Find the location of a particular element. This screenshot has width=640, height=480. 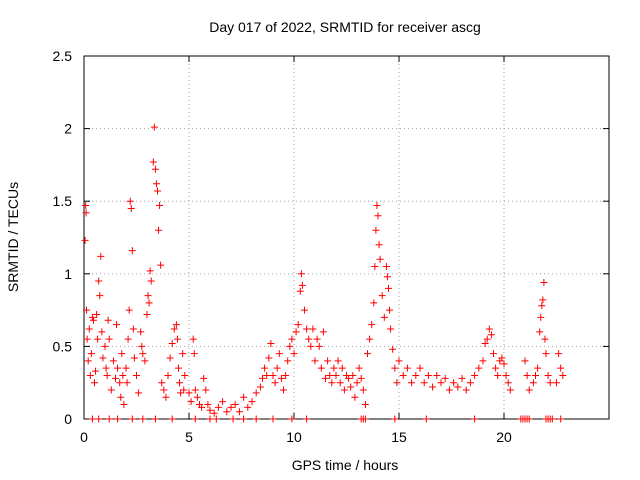

y-tick-label: 0 is located at coordinates (68, 419).